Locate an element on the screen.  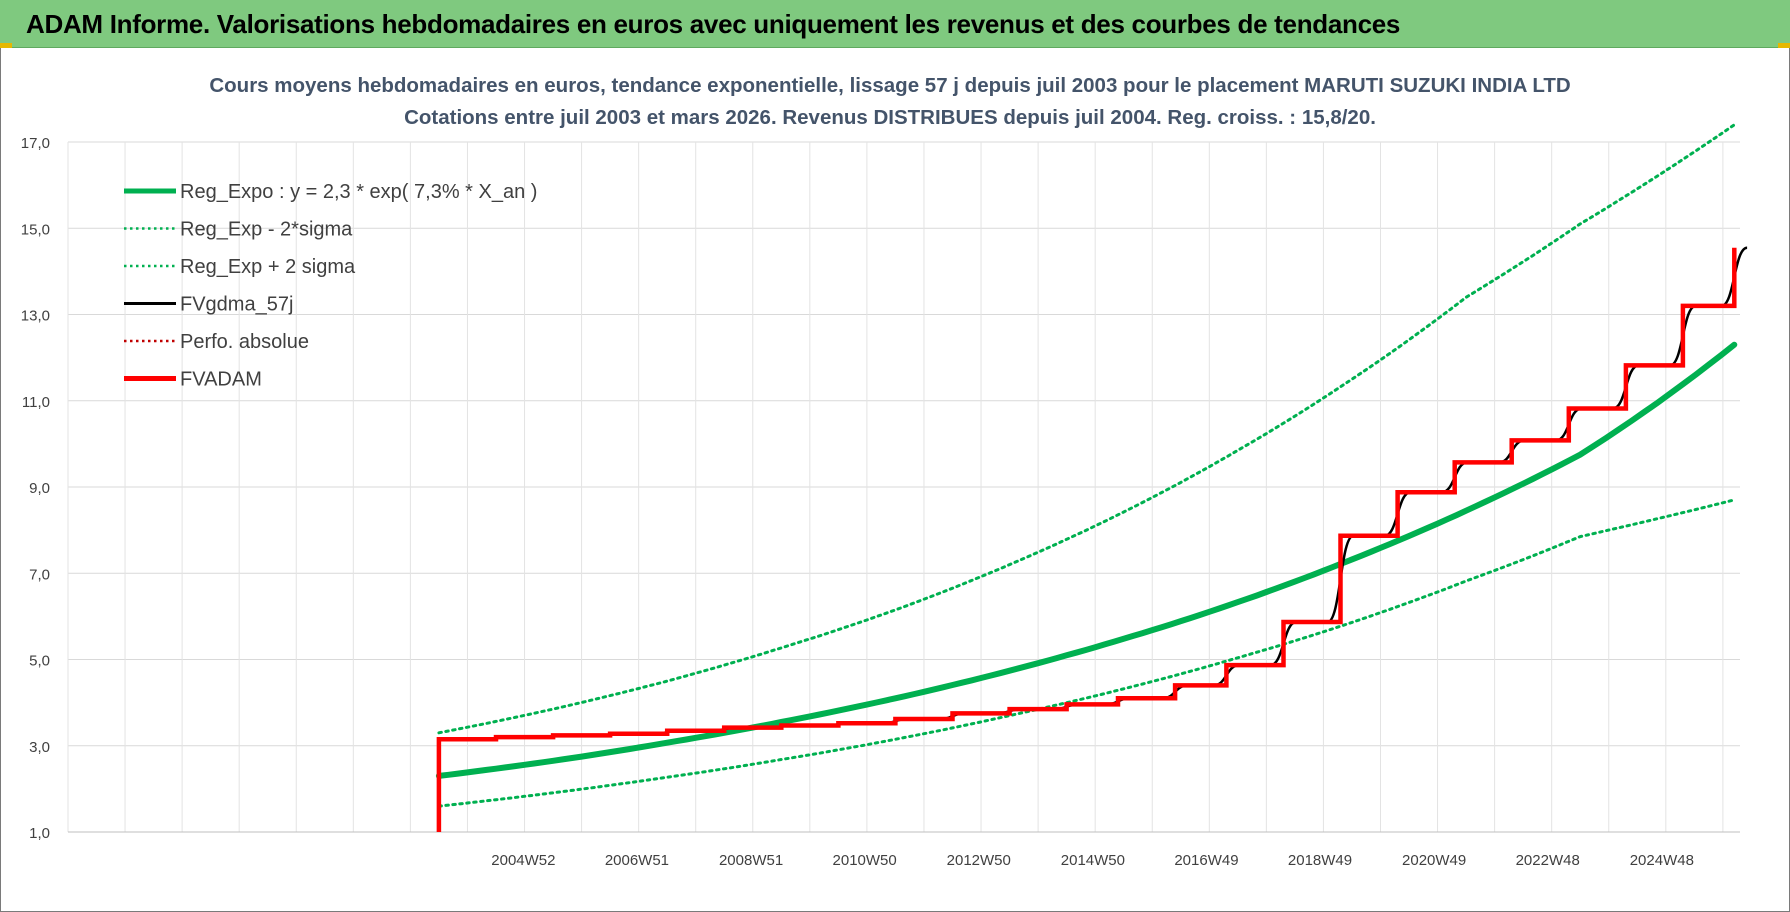
x-tick-label: 2004W52 is located at coordinates (523, 860).